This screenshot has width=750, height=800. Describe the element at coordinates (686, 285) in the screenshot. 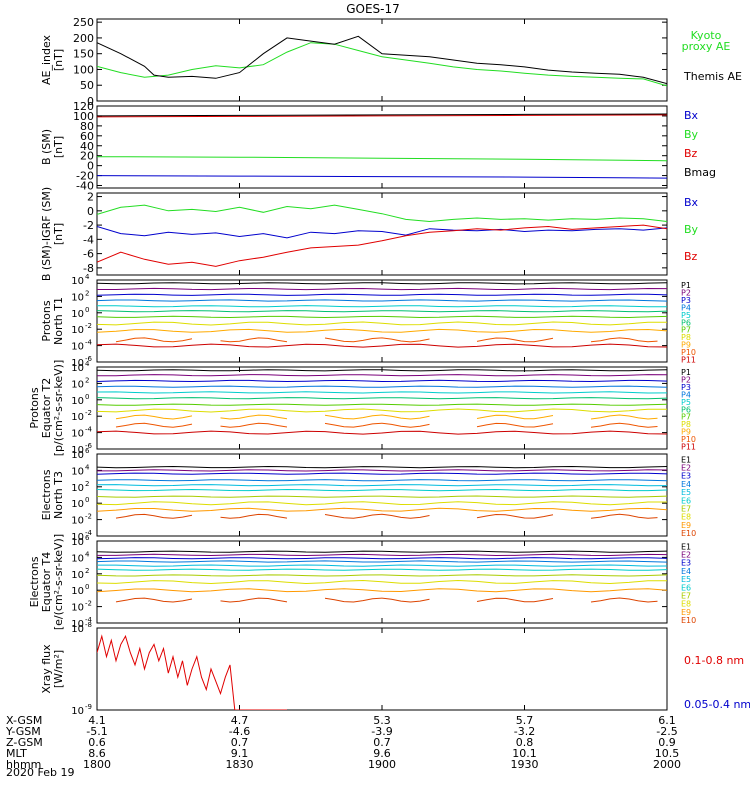

I see `legend-p1: P1` at that location.